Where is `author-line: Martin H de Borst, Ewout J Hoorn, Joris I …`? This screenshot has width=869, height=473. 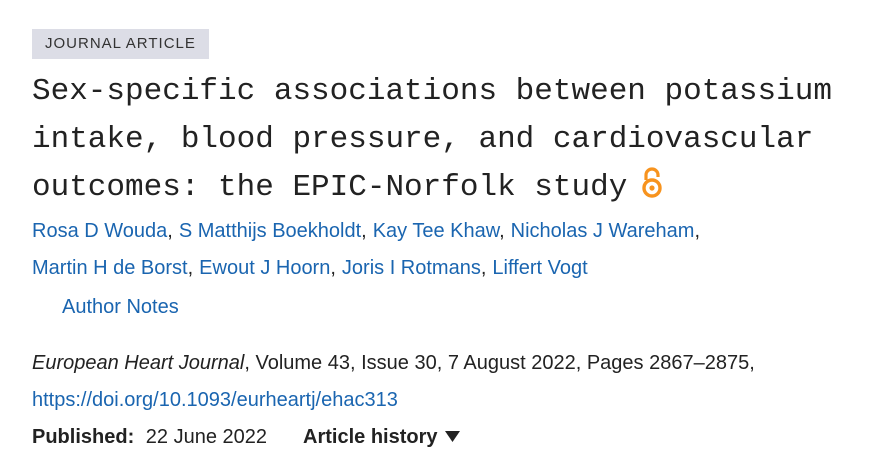
author-line: Martin H de Borst, Ewout J Hoorn, Joris I … is located at coordinates (310, 268).